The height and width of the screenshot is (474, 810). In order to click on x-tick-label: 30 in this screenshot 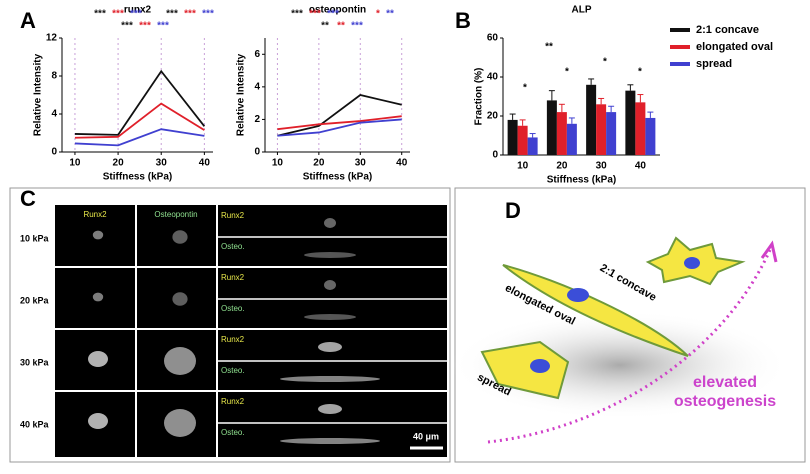, I will do `click(361, 163)`.